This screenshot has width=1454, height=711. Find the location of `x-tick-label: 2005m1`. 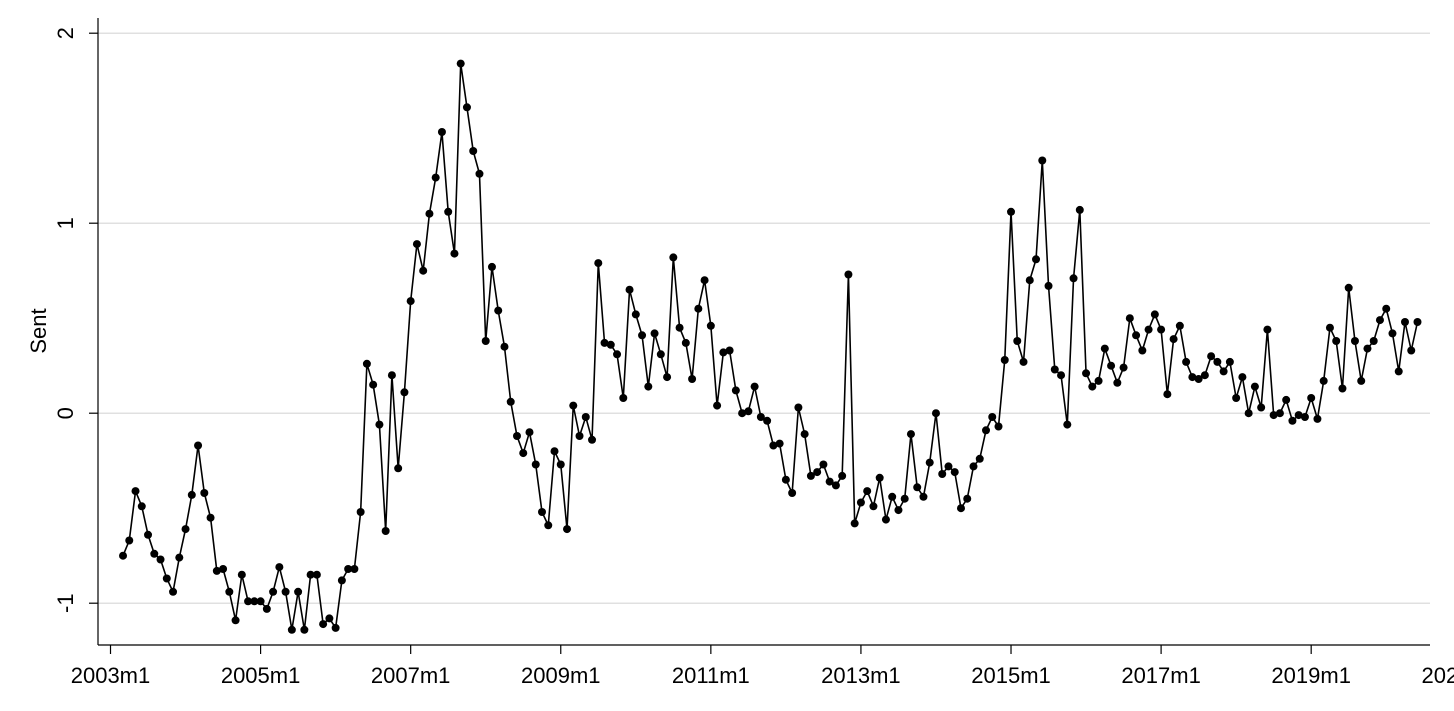

x-tick-label: 2005m1 is located at coordinates (261, 675).